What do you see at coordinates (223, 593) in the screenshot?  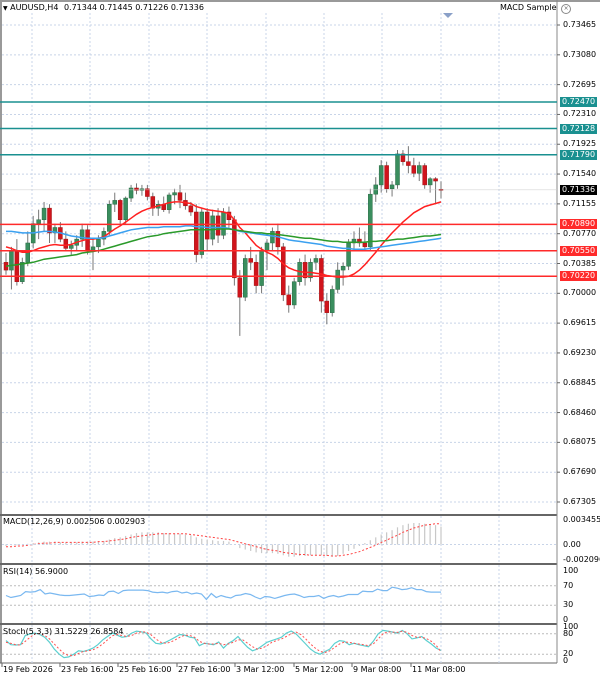 I see `rsi-line` at bounding box center [223, 593].